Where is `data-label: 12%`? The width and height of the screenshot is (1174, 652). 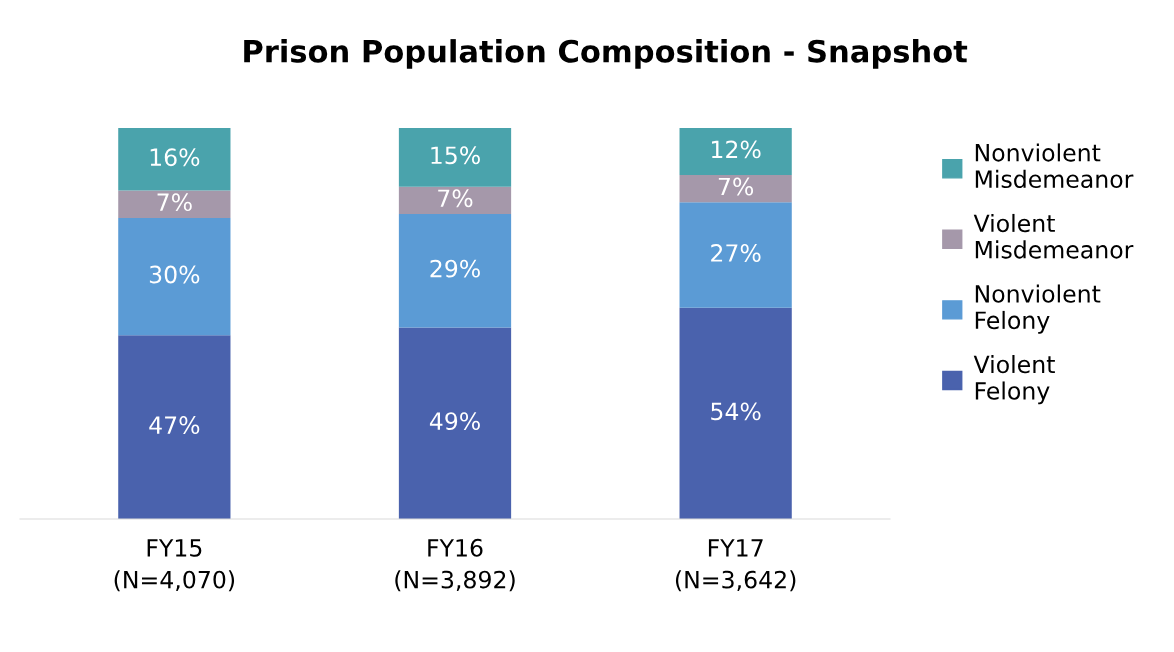
data-label: 12% is located at coordinates (736, 149).